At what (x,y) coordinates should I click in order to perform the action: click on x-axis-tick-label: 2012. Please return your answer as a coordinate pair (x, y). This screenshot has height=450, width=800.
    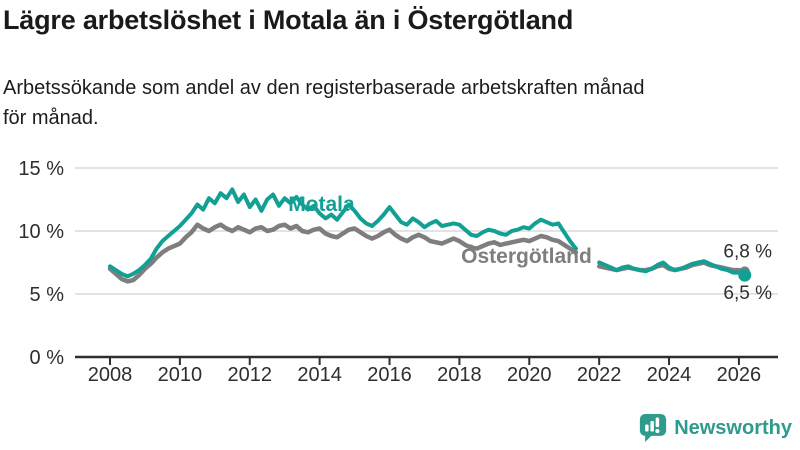
    Looking at the image, I should click on (250, 375).